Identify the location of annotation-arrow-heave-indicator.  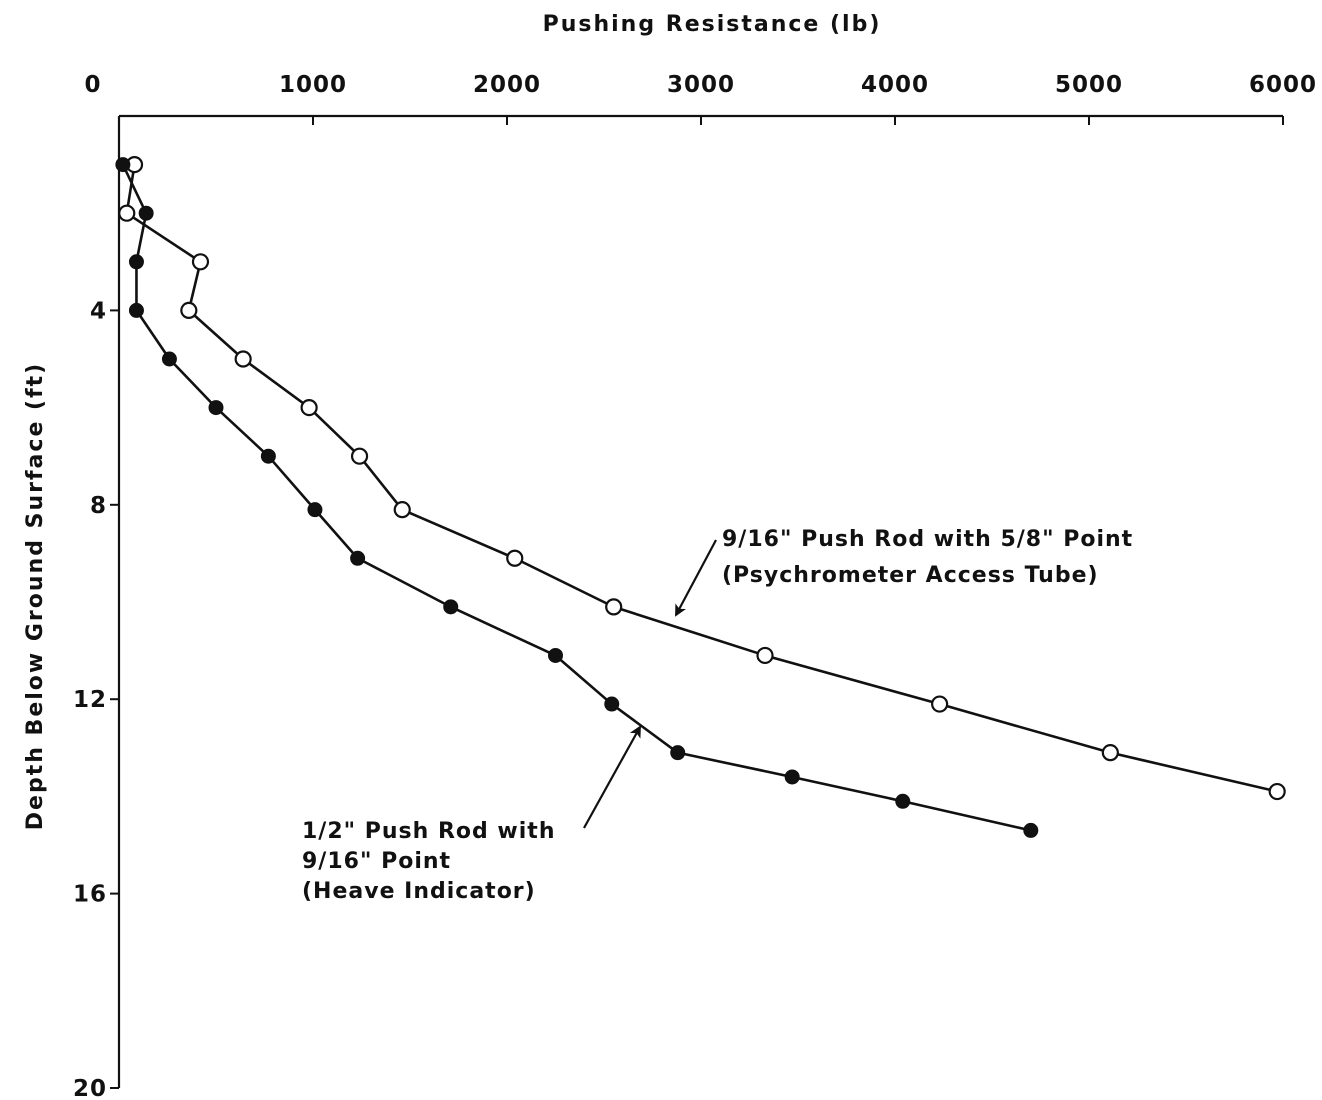
(612, 777).